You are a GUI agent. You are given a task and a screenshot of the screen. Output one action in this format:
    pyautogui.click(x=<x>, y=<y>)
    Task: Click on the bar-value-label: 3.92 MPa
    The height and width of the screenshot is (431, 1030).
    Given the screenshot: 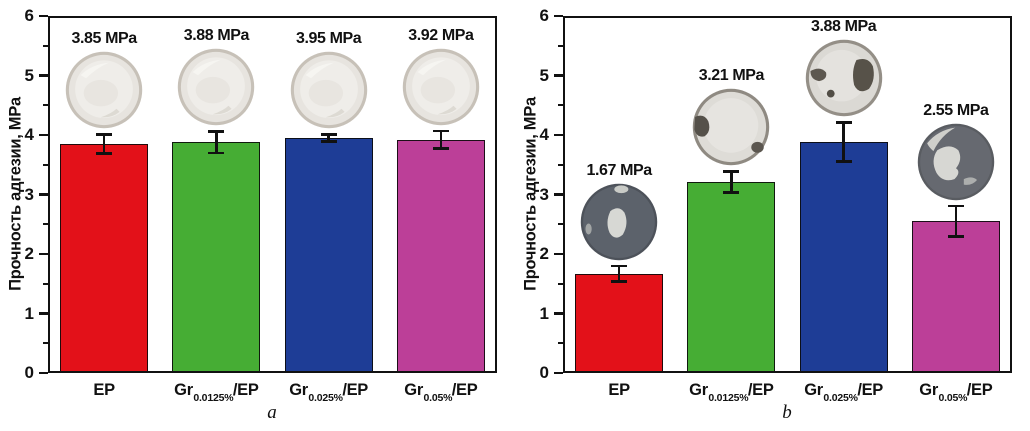 What is the action you would take?
    pyautogui.click(x=441, y=35)
    